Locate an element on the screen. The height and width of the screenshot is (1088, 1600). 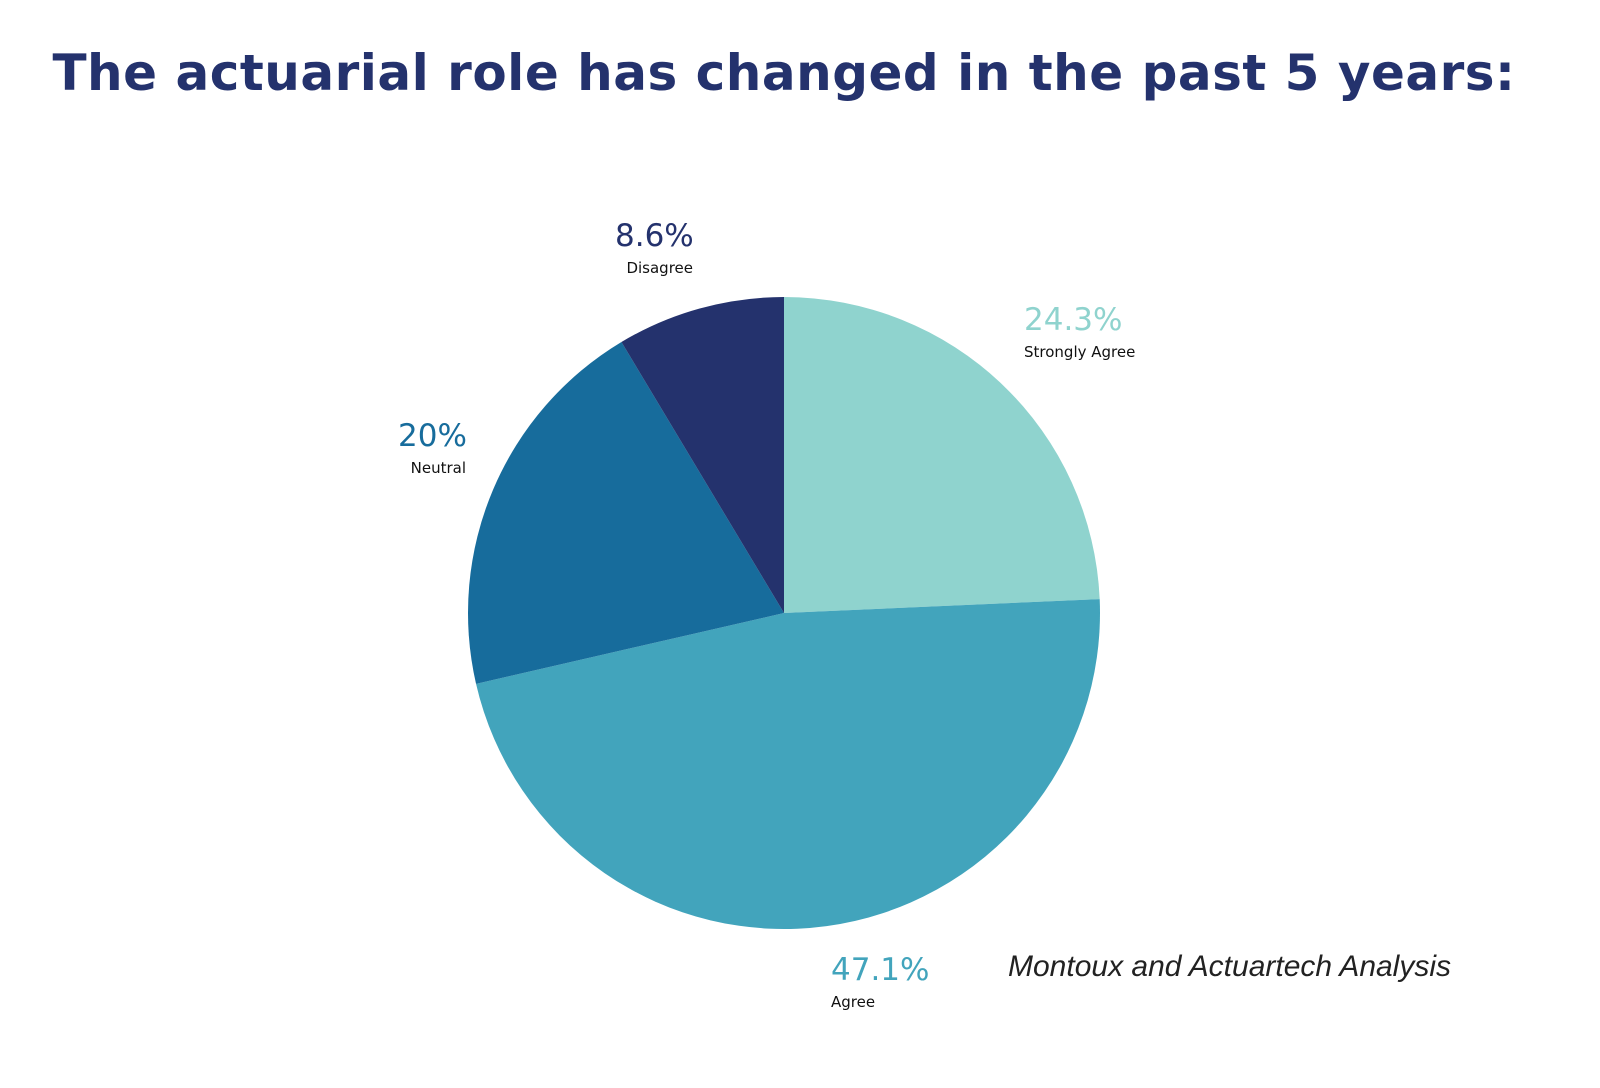
pct-neutral: 20% is located at coordinates (432, 436).